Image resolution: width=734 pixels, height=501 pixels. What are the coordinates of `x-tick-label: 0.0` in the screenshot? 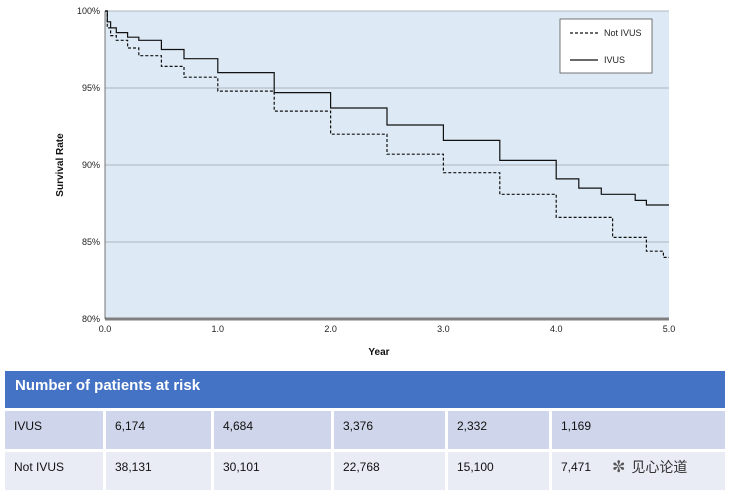 It's located at (105, 329).